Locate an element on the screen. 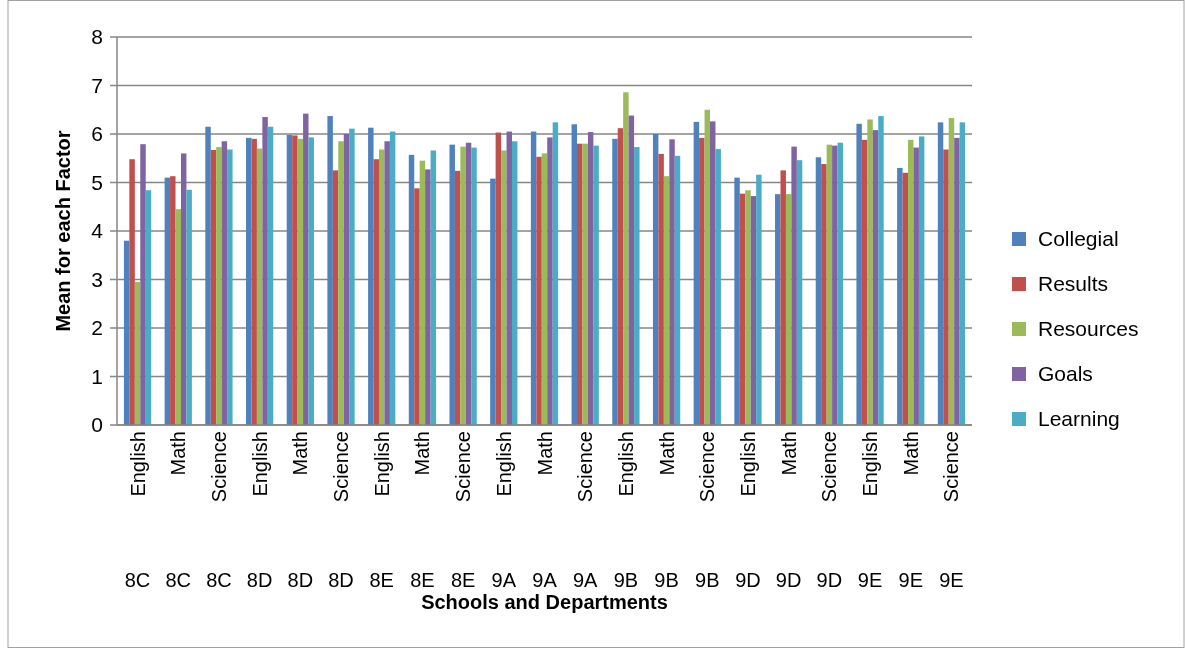 Image resolution: width=1185 pixels, height=648 pixels. text: Schools and Departments is located at coordinates (544, 602).